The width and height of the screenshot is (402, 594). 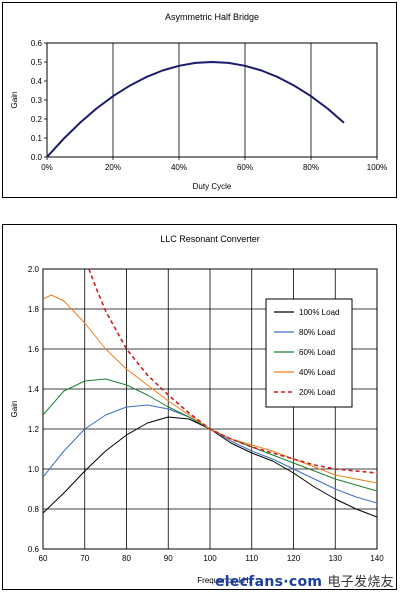 I want to click on y-tick-label: 1.2, so click(x=34, y=429).